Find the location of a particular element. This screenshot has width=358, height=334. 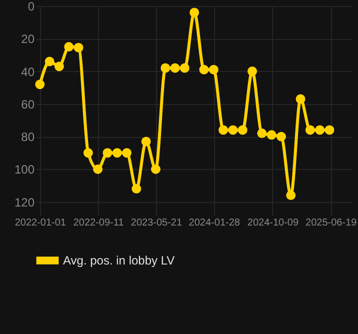

y-tick-label: 120 is located at coordinates (24, 202).